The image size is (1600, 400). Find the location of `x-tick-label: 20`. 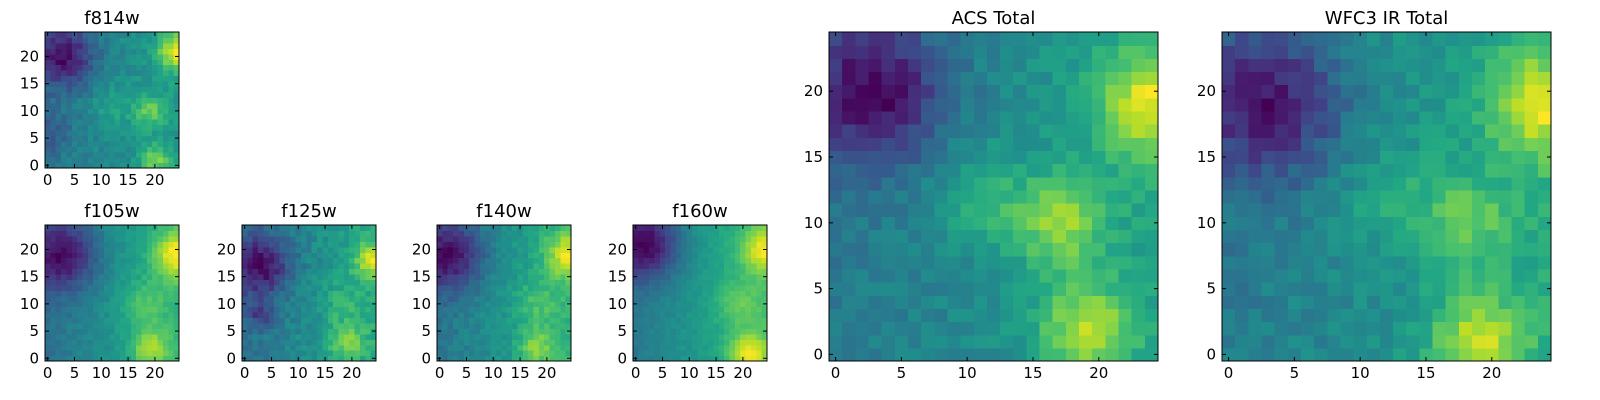

x-tick-label: 20 is located at coordinates (154, 373).